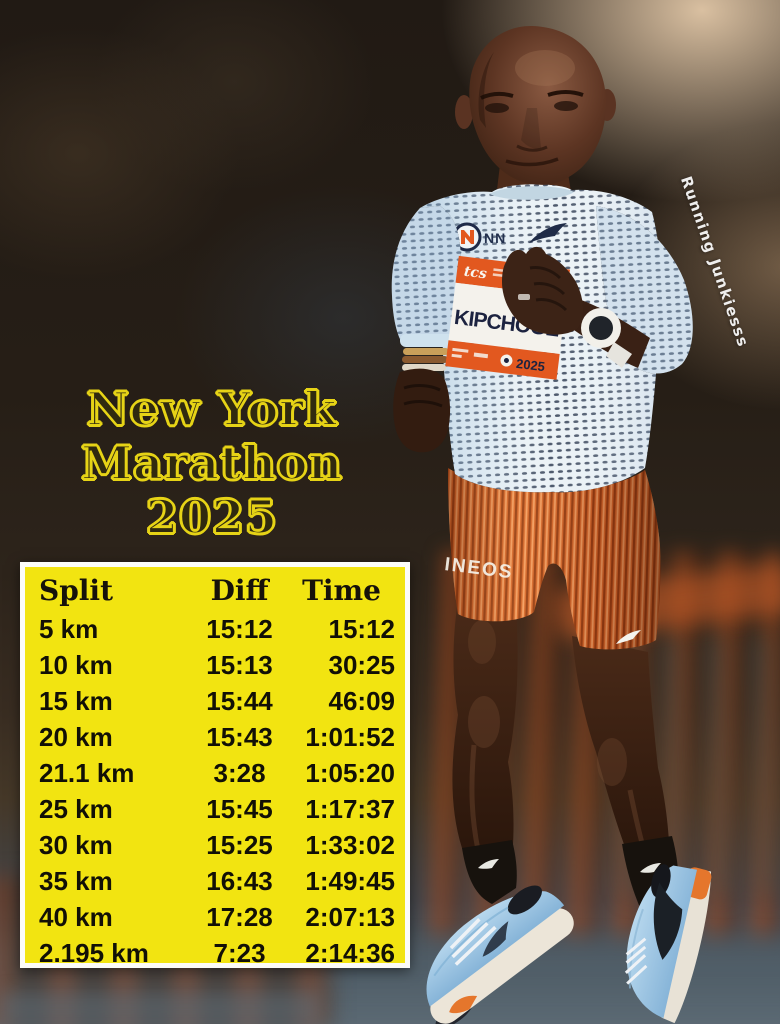  Describe the element at coordinates (545, 68) in the screenshot. I see `forehead-highlight` at that location.